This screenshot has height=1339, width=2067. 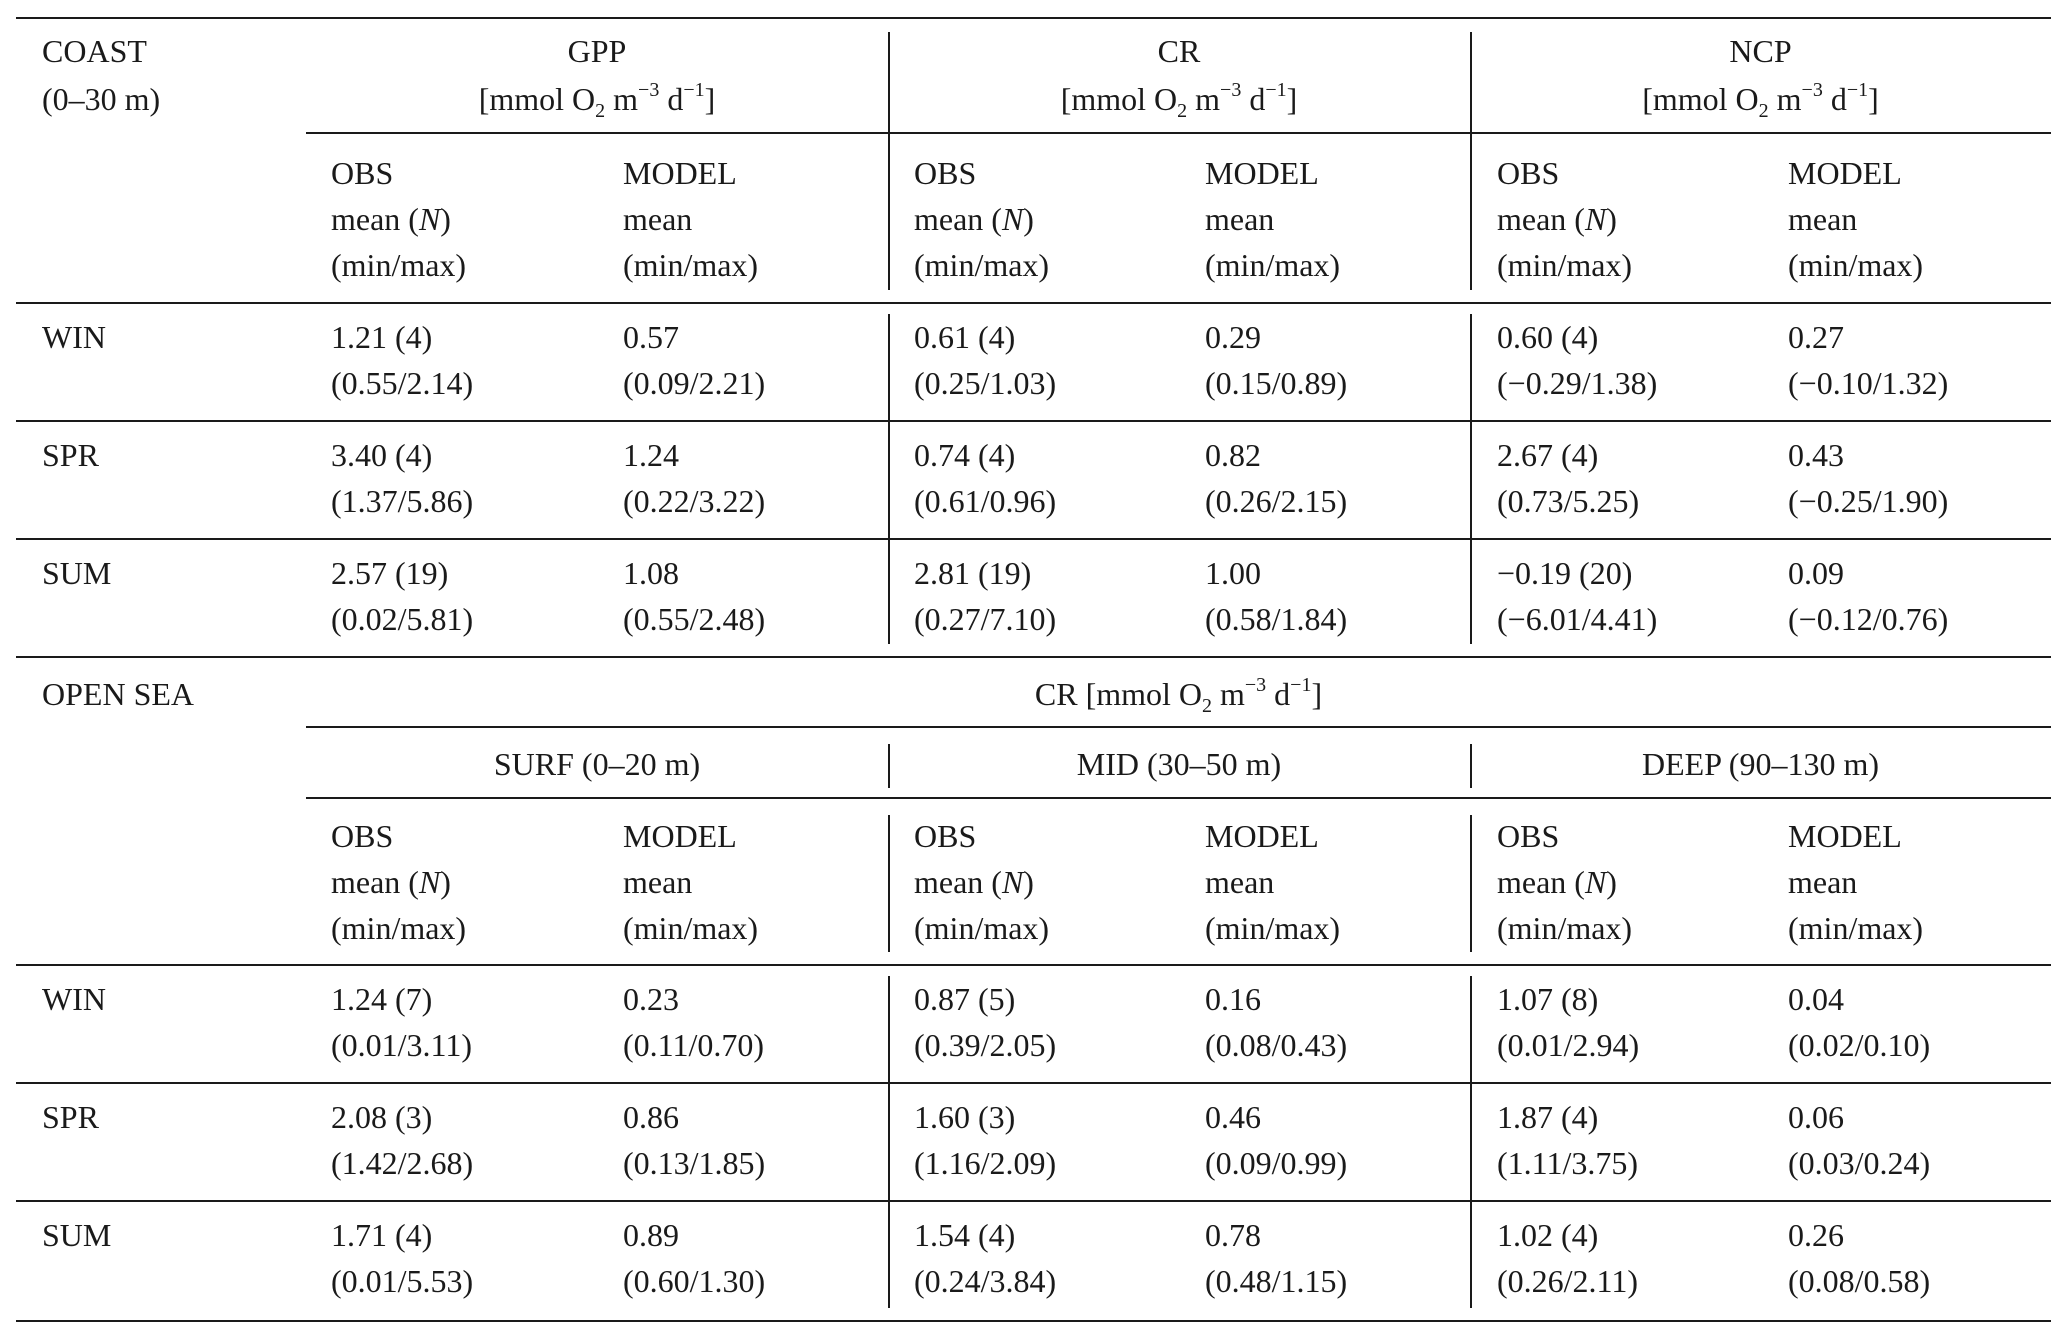 What do you see at coordinates (1276, 501) in the screenshot?
I see `table-cell-range: (0.26/2.15)` at bounding box center [1276, 501].